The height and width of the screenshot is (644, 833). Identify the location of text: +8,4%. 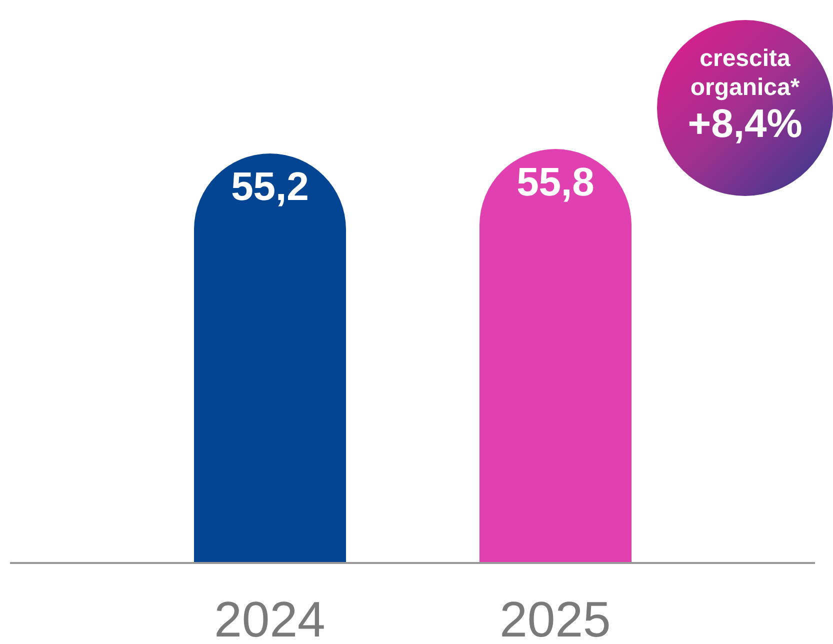
(745, 124).